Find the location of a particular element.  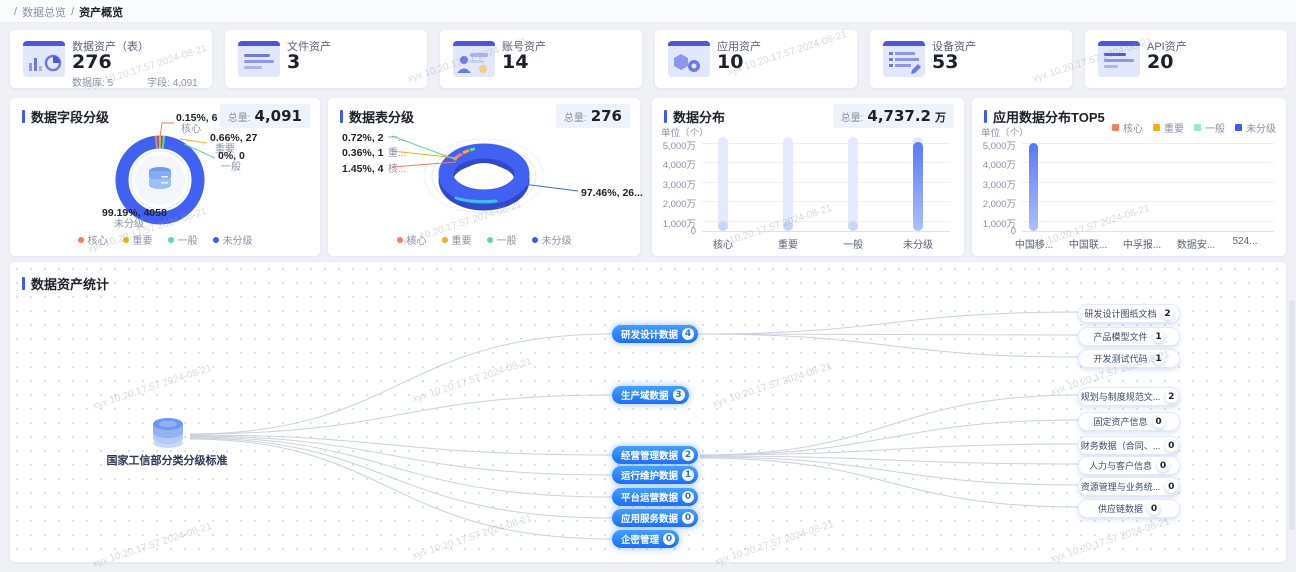

total-value: 4,091 is located at coordinates (278, 116).